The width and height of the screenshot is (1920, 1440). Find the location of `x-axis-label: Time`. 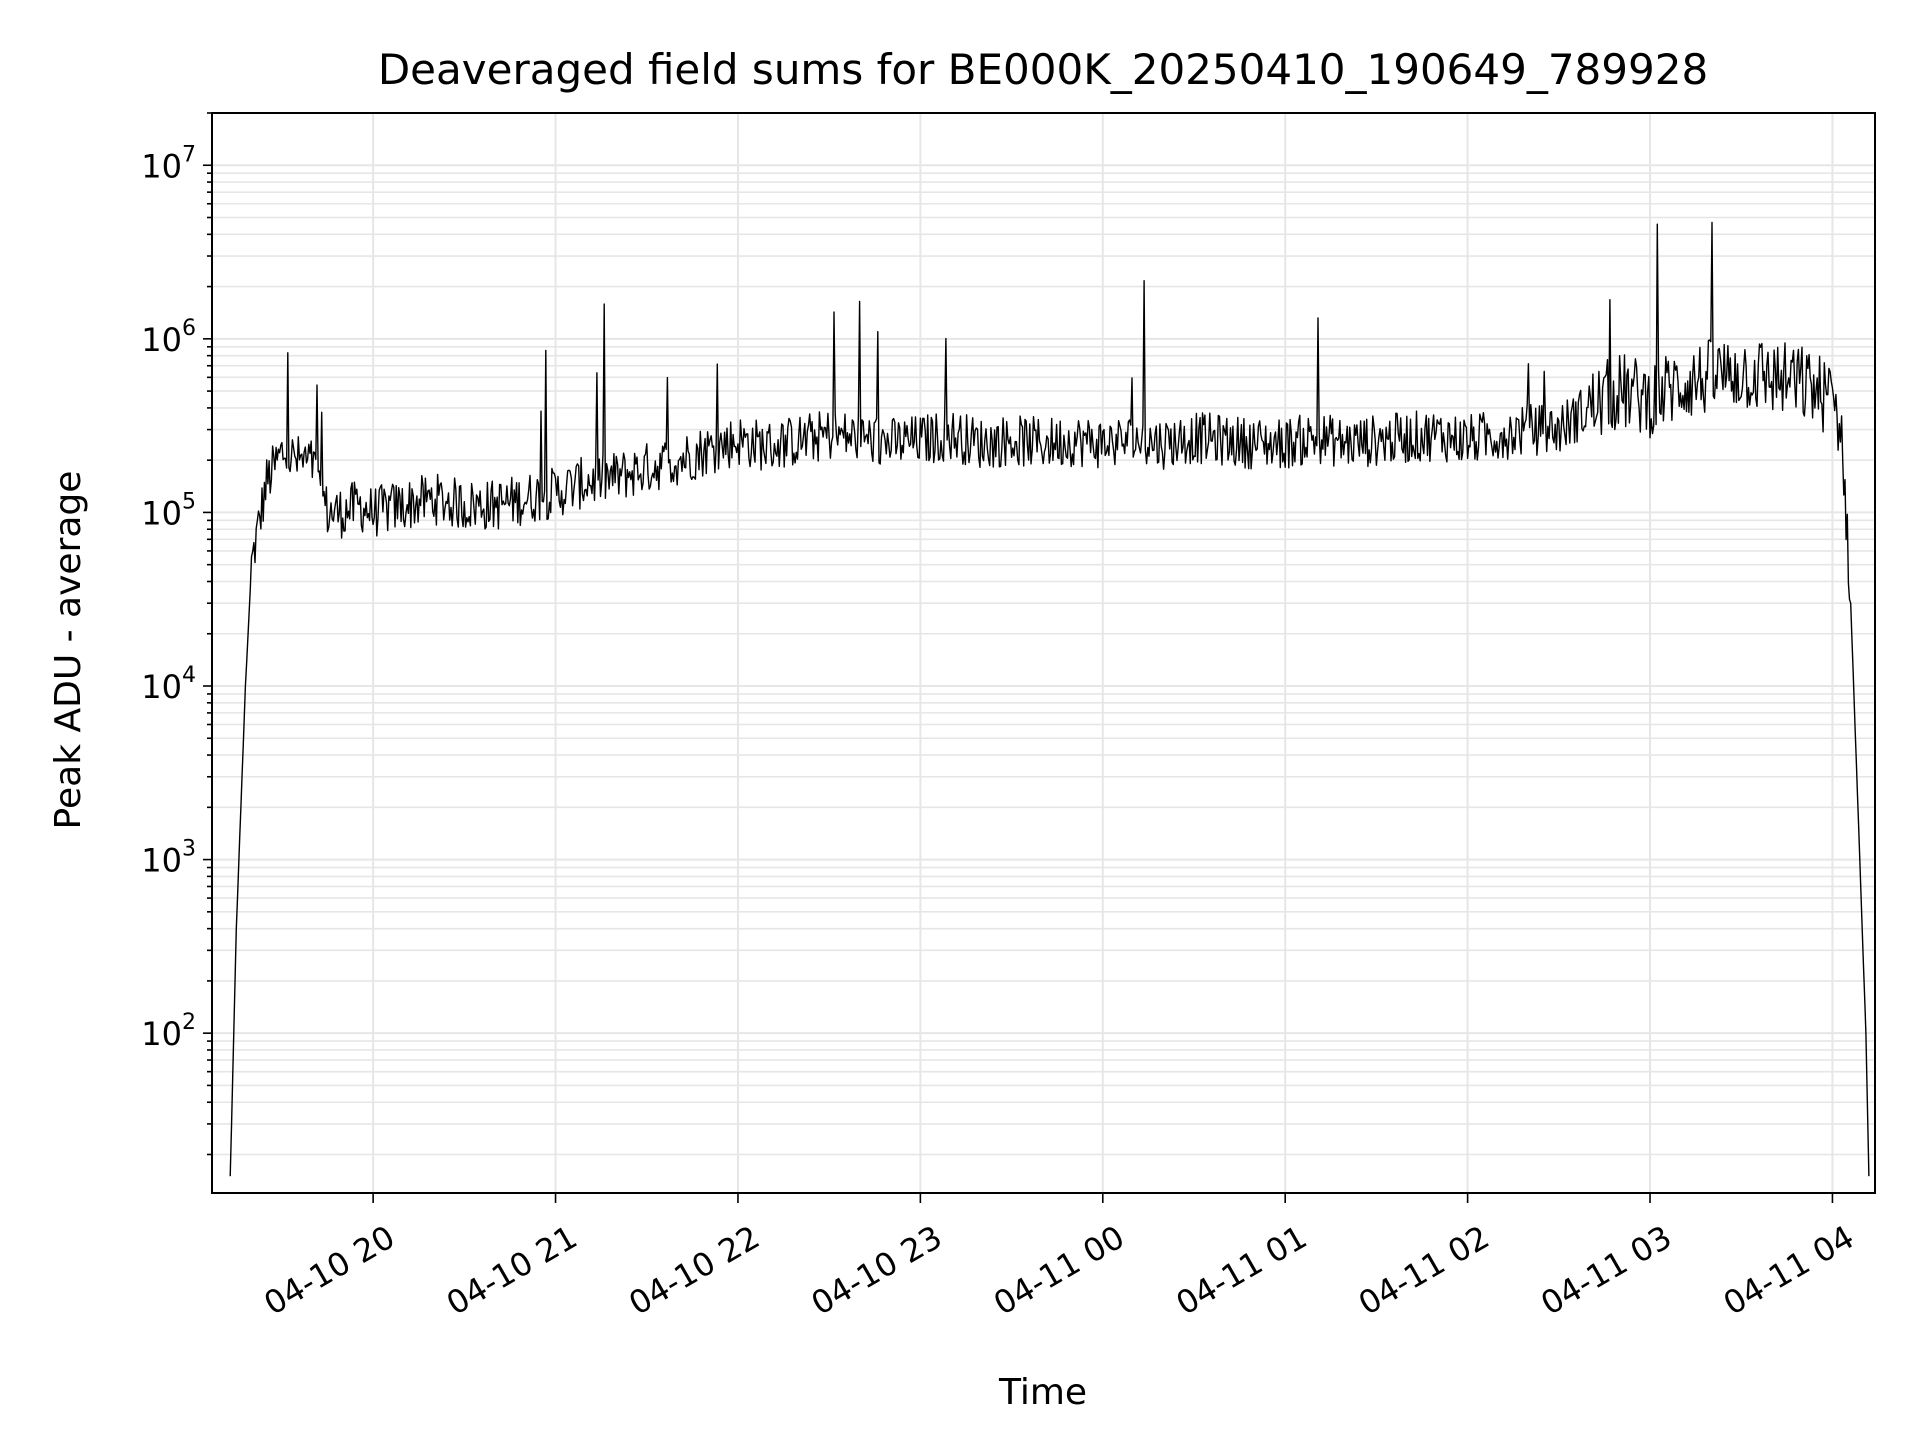

x-axis-label: Time is located at coordinates (1042, 1392).